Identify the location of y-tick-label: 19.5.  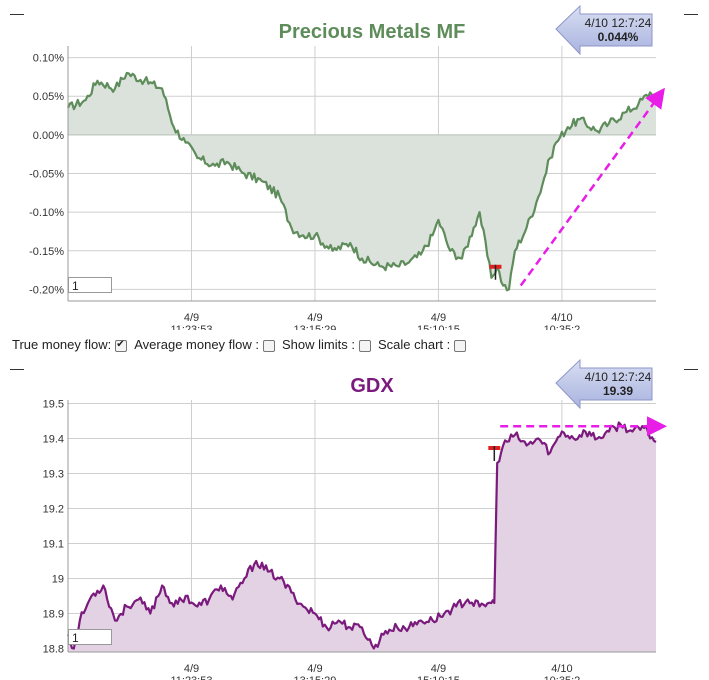
(53, 405).